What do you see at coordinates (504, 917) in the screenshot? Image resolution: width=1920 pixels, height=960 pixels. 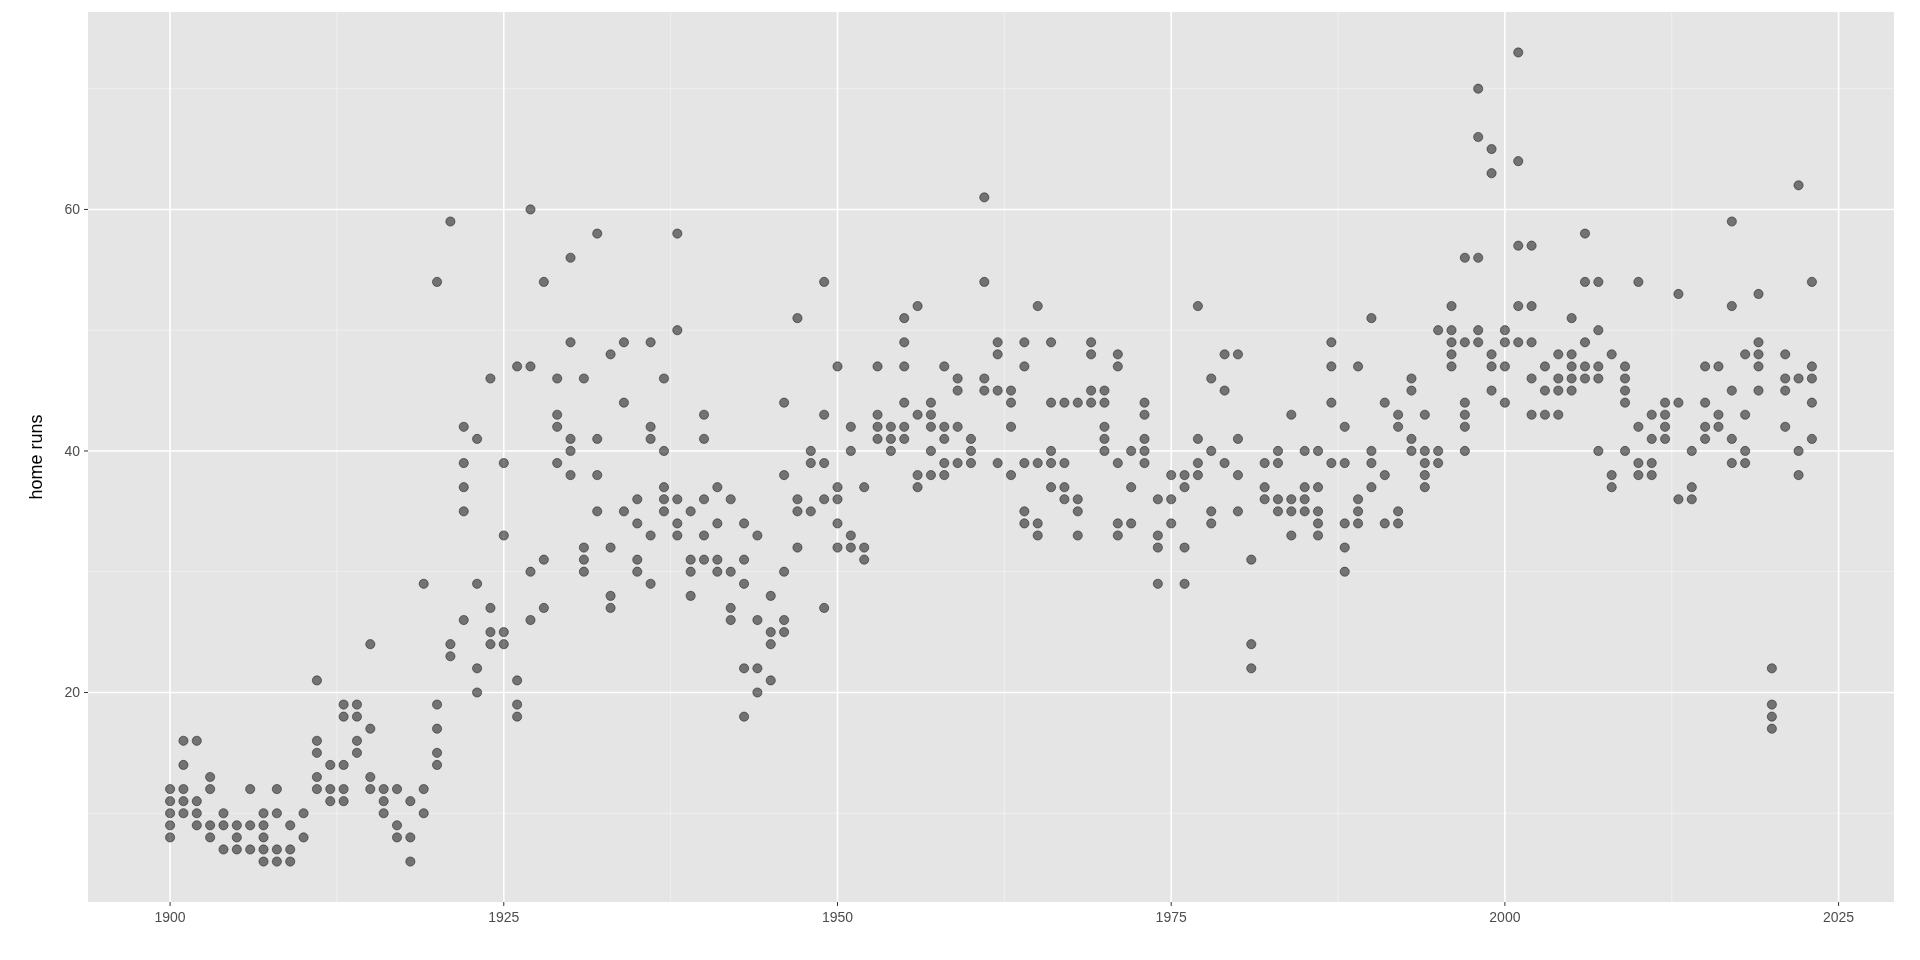 I see `x-tick-label: 1925` at bounding box center [504, 917].